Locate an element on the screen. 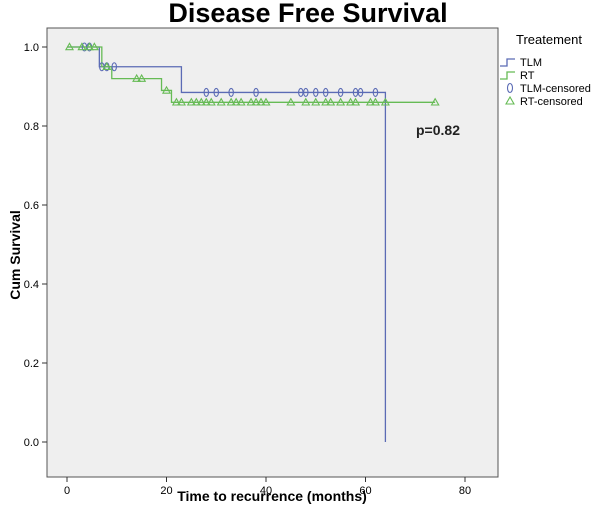 This screenshot has height=509, width=600. y-tick-label: 0.0 is located at coordinates (31, 443).